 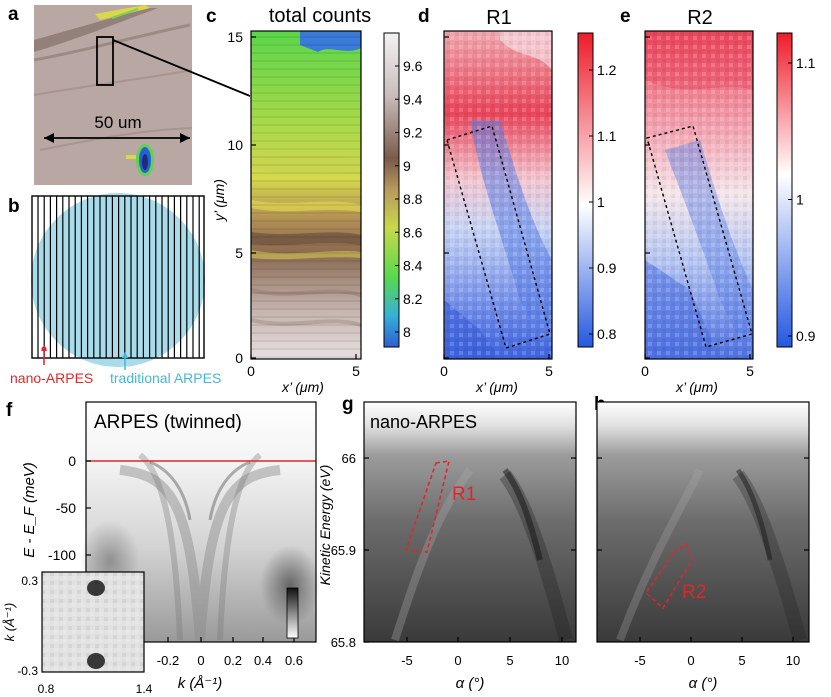 I want to click on panel-letter-a: a, so click(x=13, y=14).